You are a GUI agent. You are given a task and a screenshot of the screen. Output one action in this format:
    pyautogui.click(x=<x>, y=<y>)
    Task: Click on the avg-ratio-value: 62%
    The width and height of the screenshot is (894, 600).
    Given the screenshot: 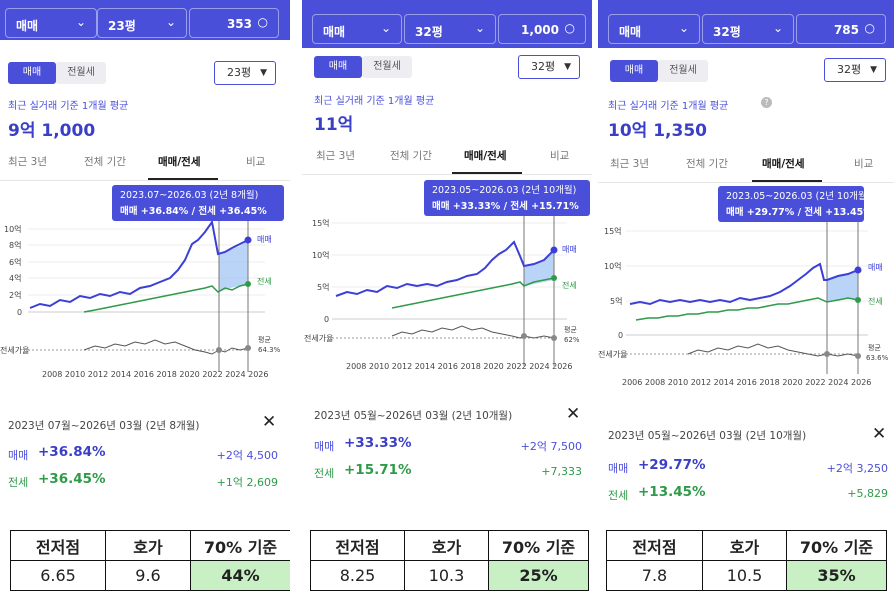 What is the action you would take?
    pyautogui.click(x=572, y=340)
    